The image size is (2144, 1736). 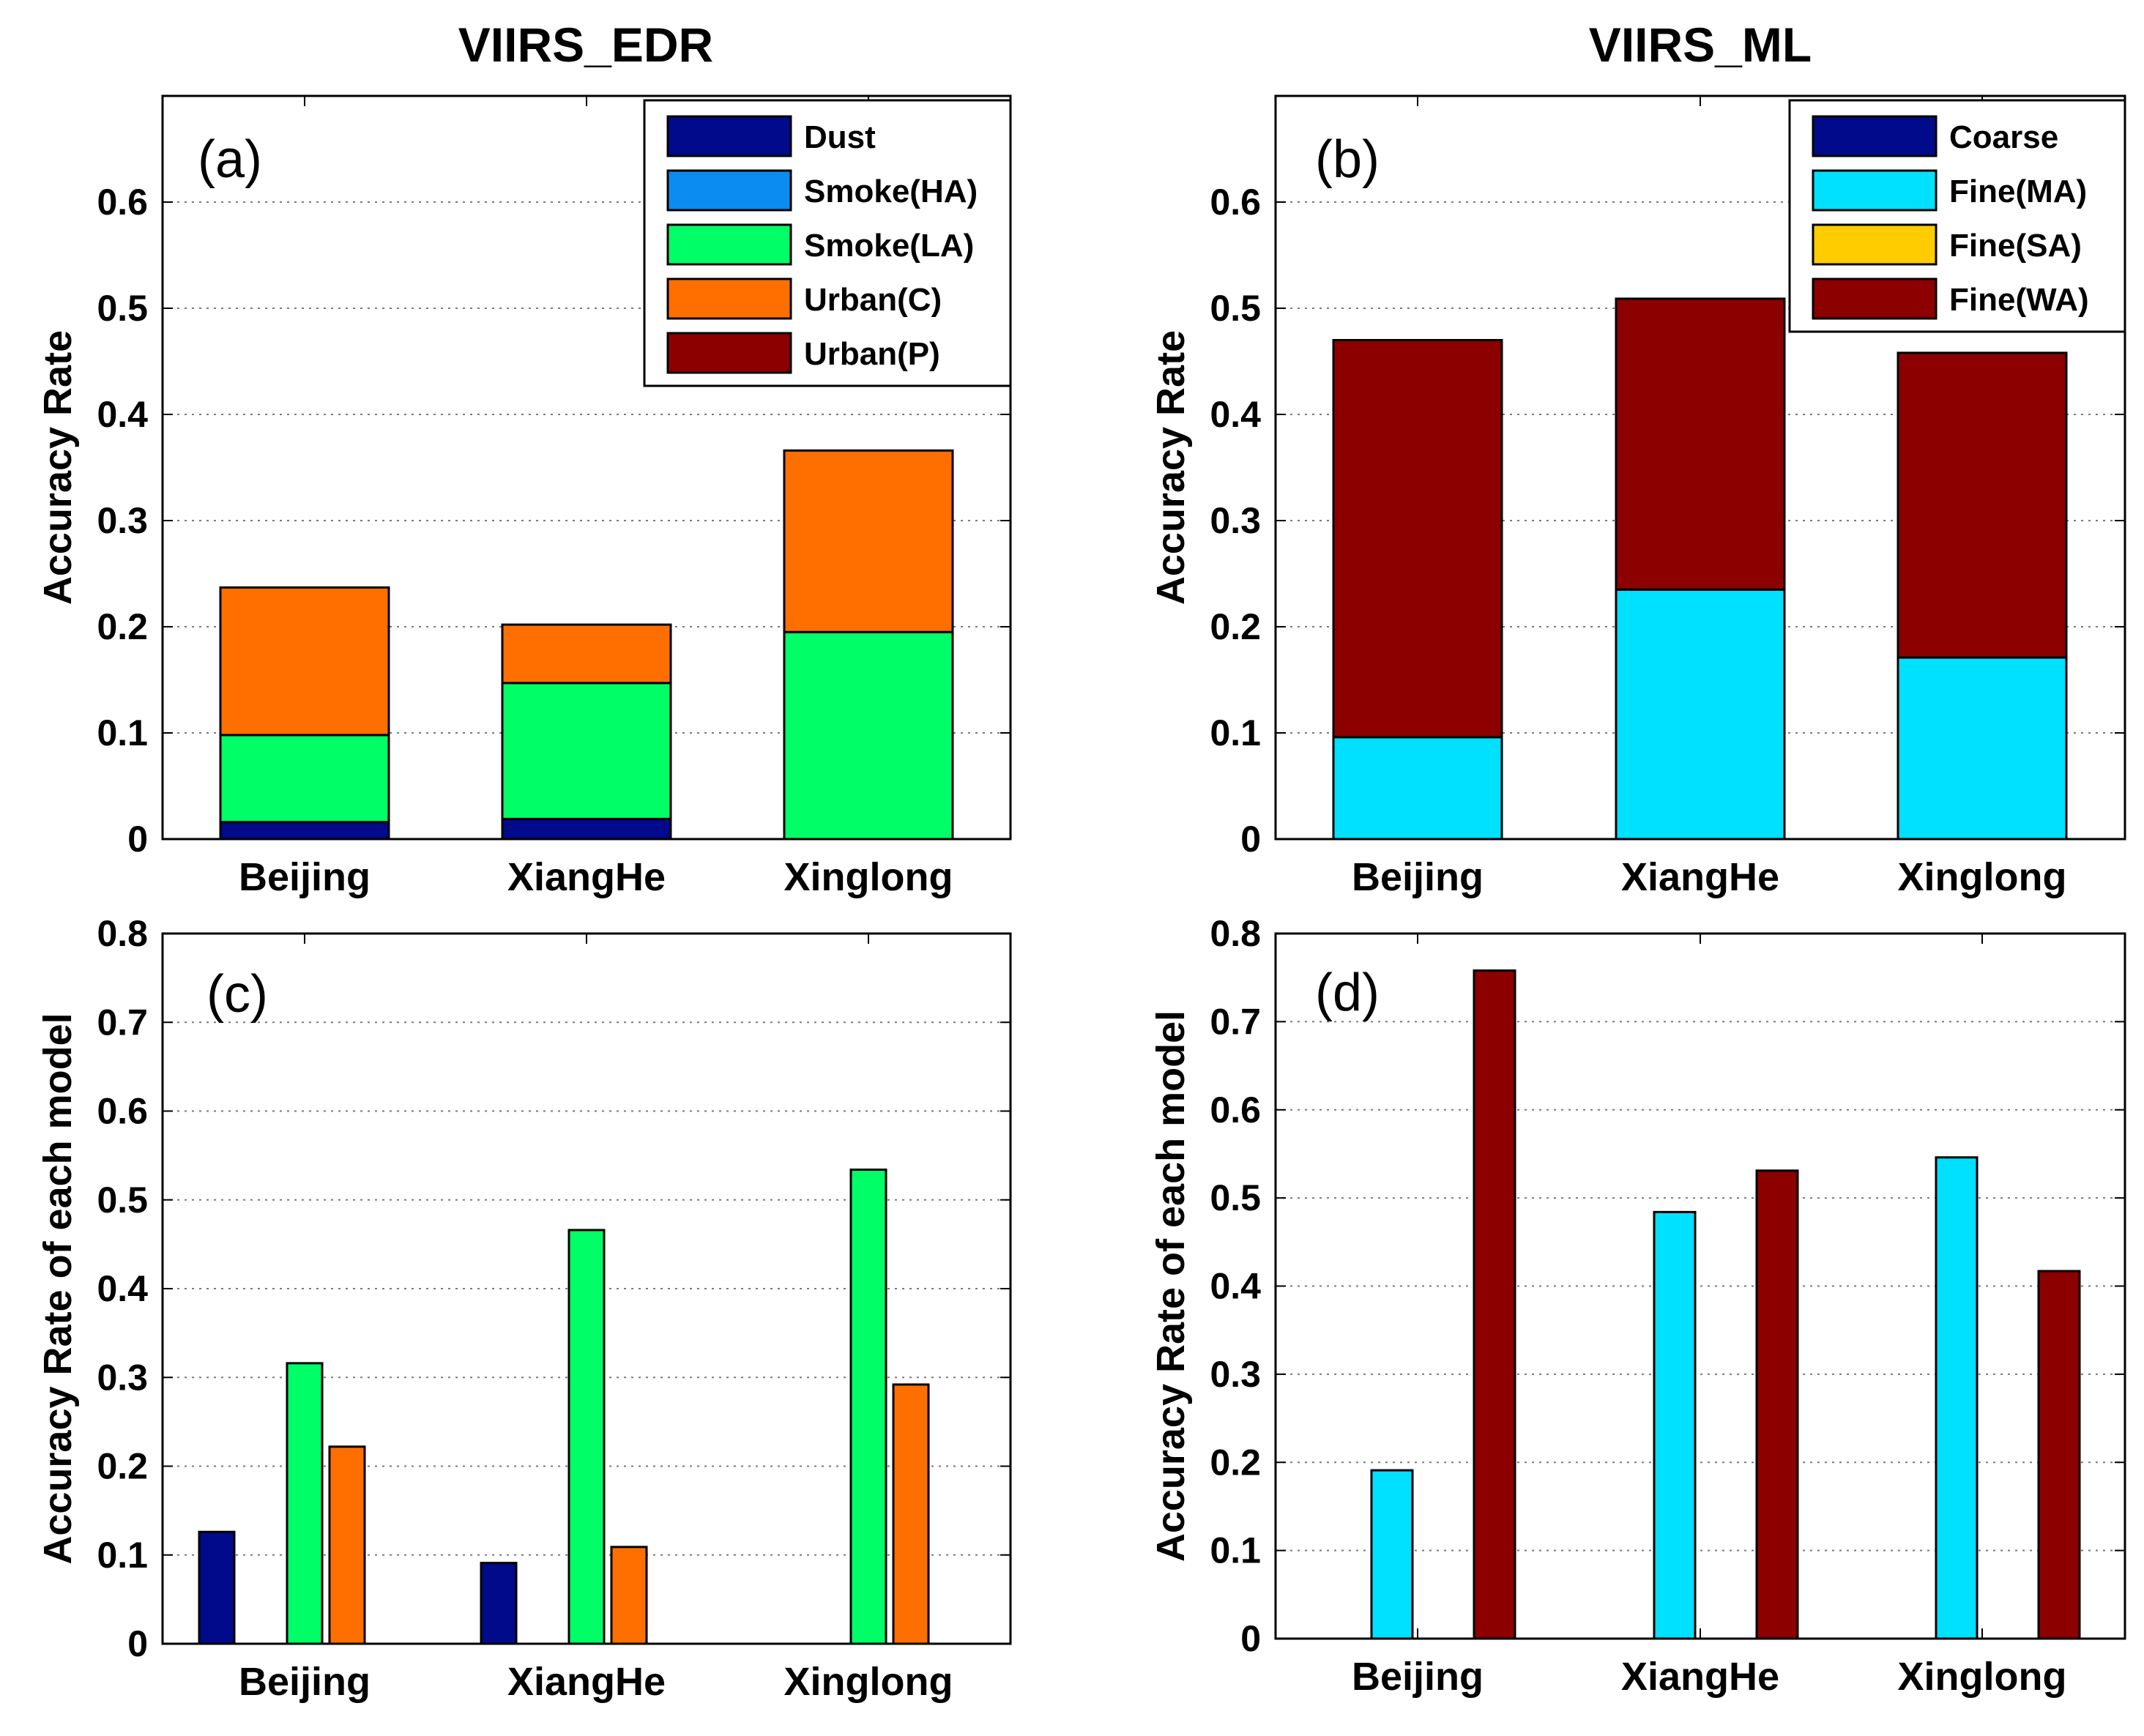 What do you see at coordinates (840, 137) in the screenshot?
I see `legend-entry-dust: Dust` at bounding box center [840, 137].